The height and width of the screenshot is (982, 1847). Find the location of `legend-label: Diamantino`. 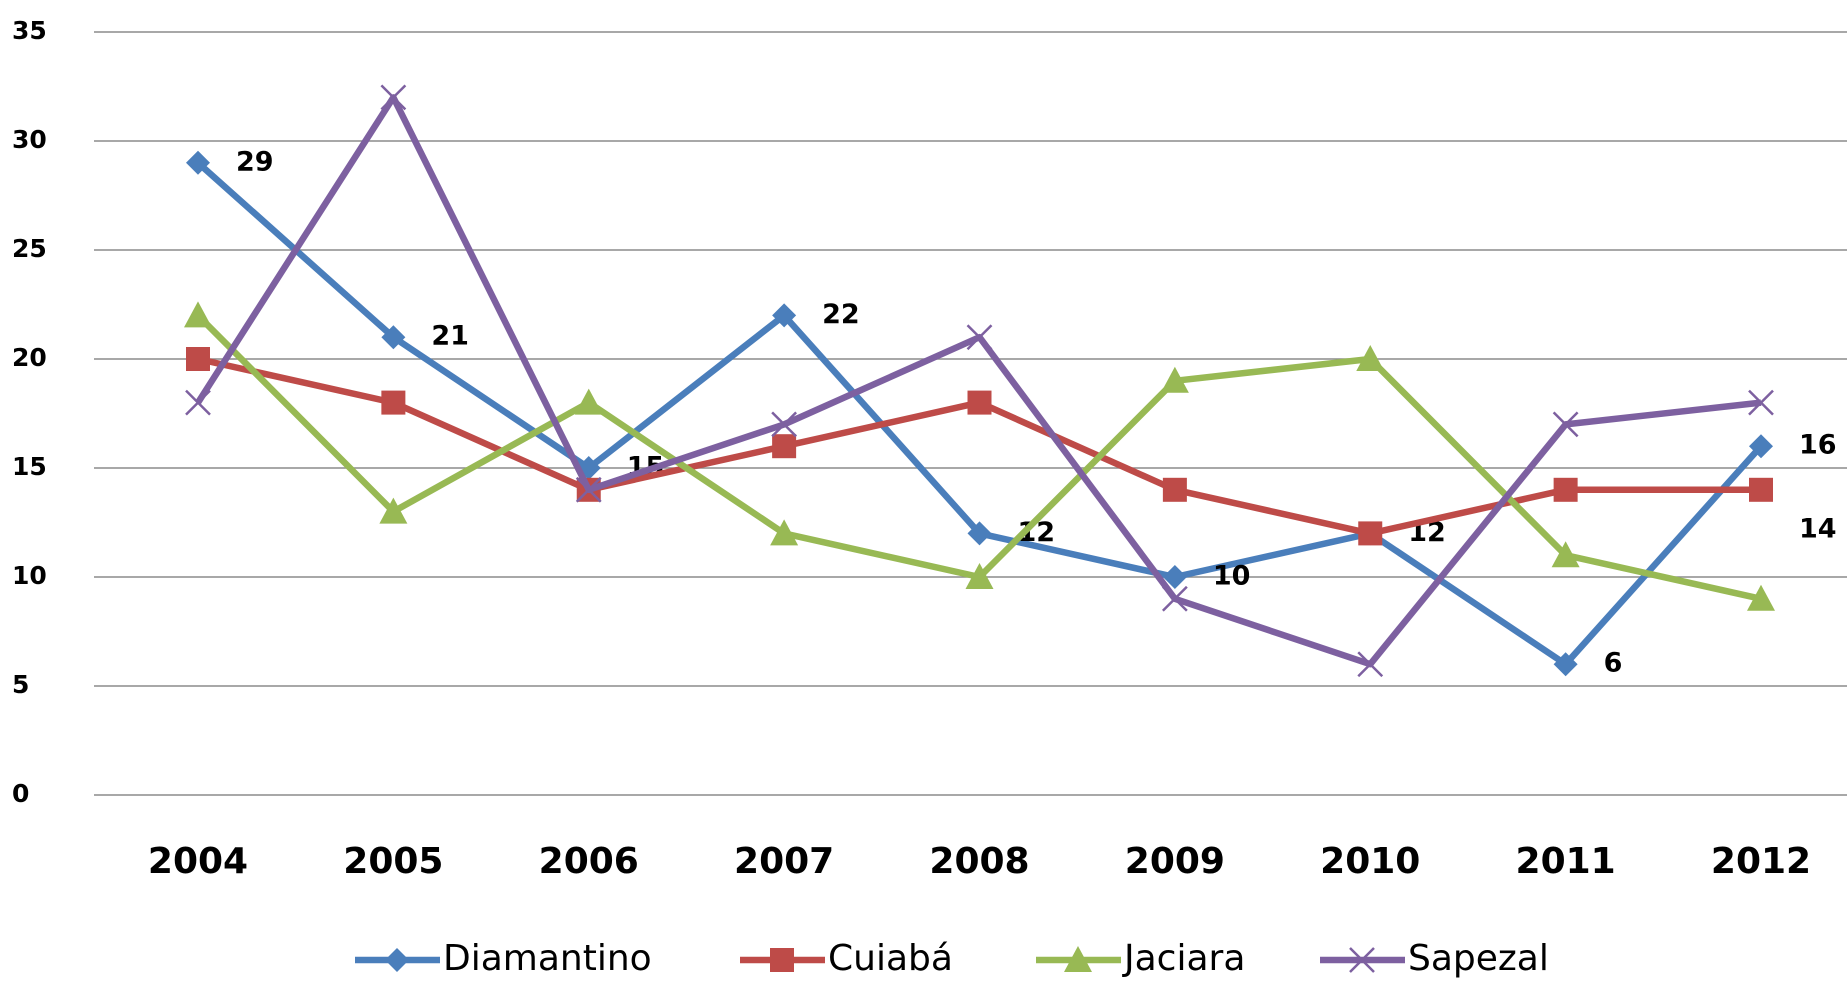

legend-label: Diamantino is located at coordinates (547, 958).